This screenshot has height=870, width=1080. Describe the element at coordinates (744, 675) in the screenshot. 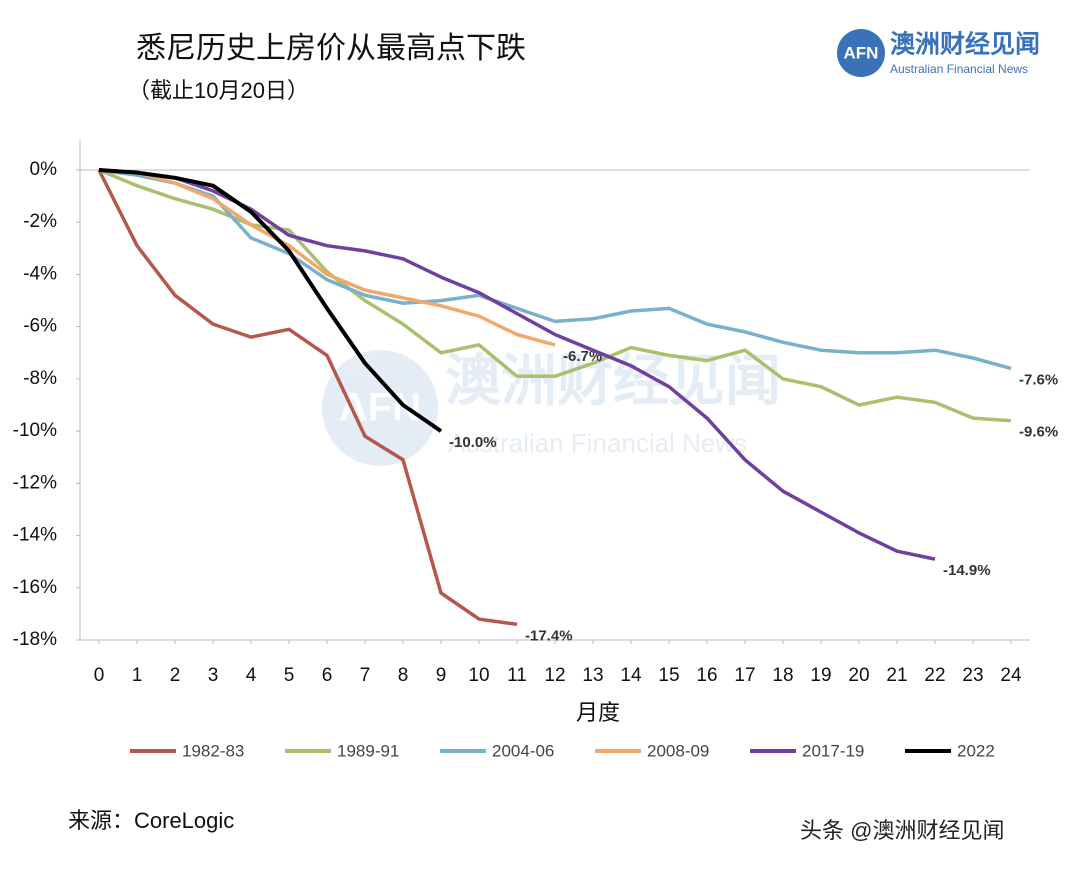

I see `x-tick-label: 17` at that location.